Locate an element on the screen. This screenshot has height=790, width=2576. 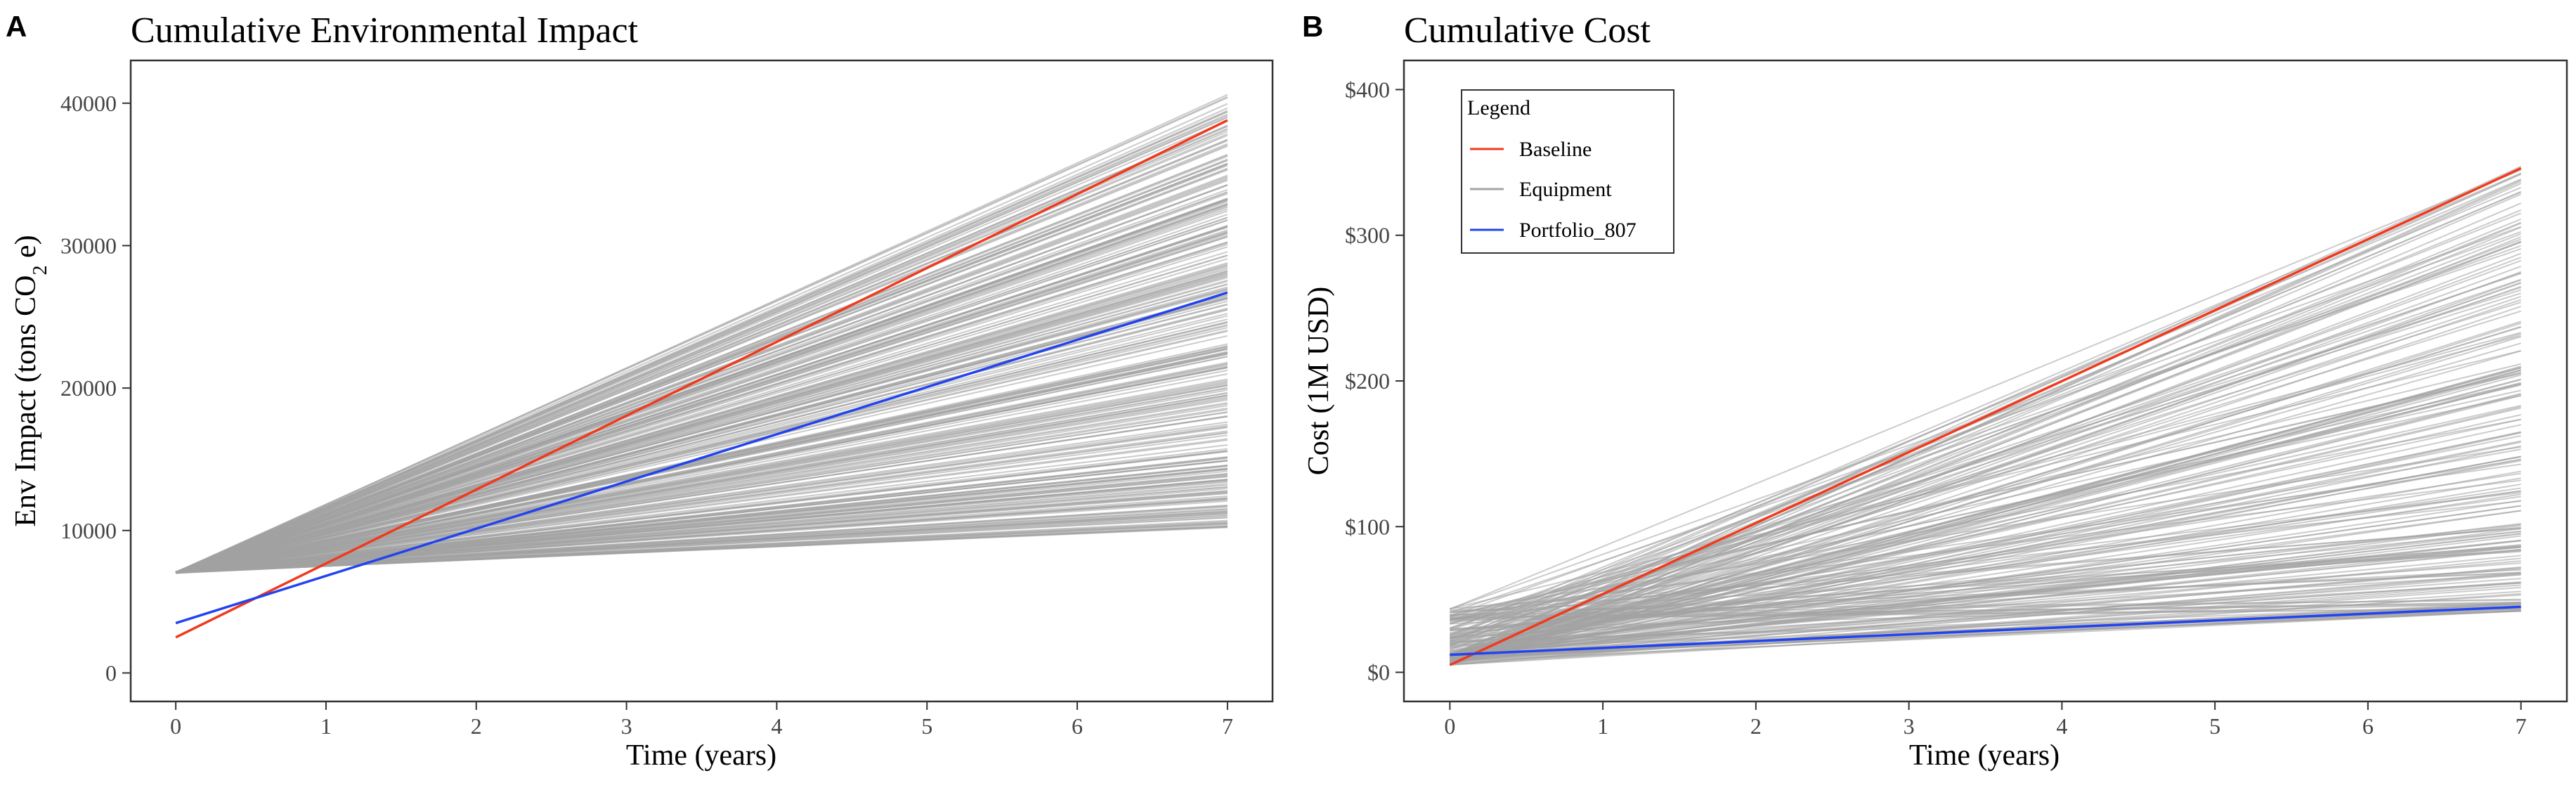
legend-baseline-label: Baseline is located at coordinates (1555, 149).